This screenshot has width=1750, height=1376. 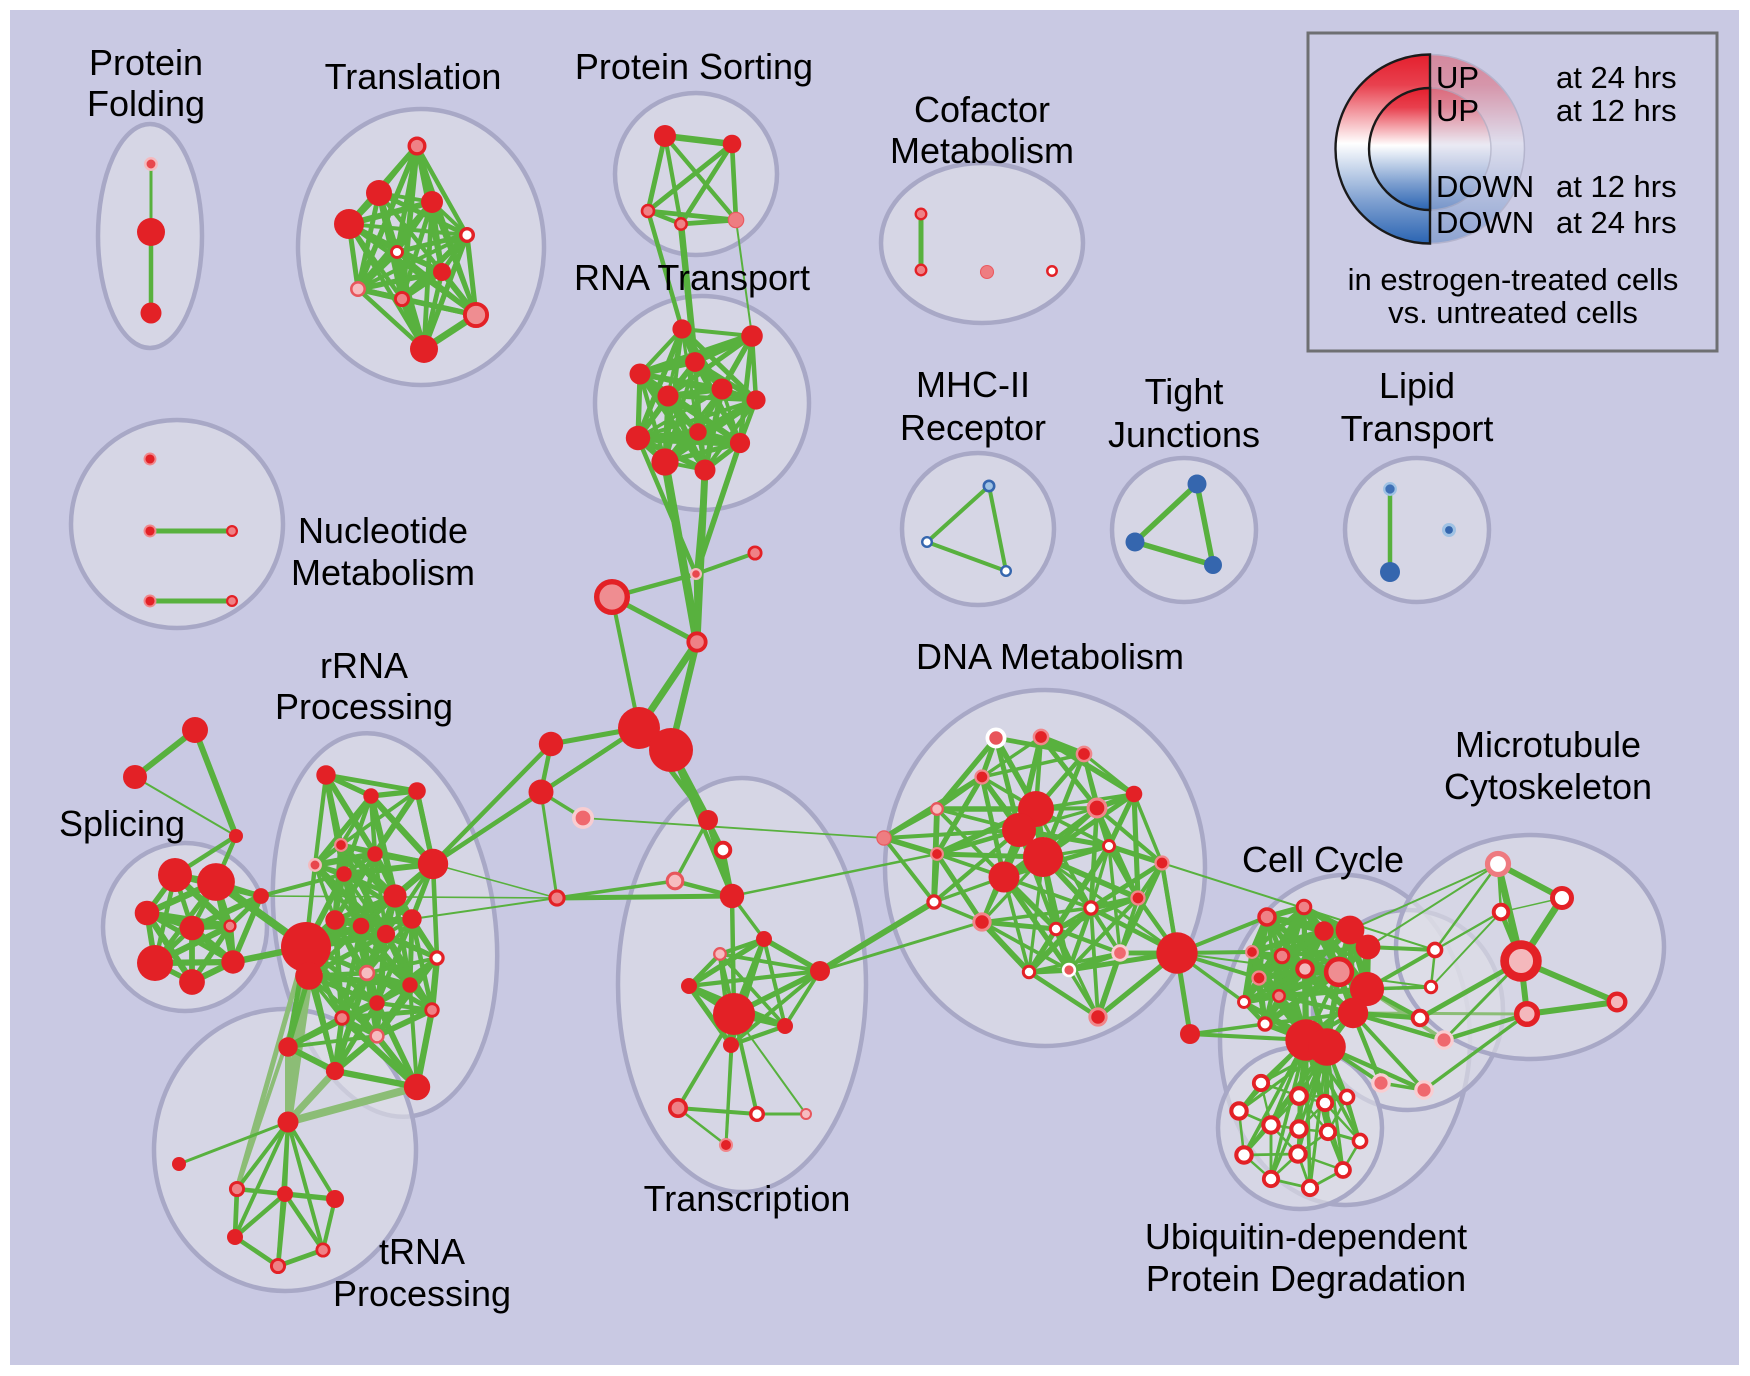 What do you see at coordinates (1548, 786) in the screenshot?
I see `svg-text: Cytoskeleton` at bounding box center [1548, 786].